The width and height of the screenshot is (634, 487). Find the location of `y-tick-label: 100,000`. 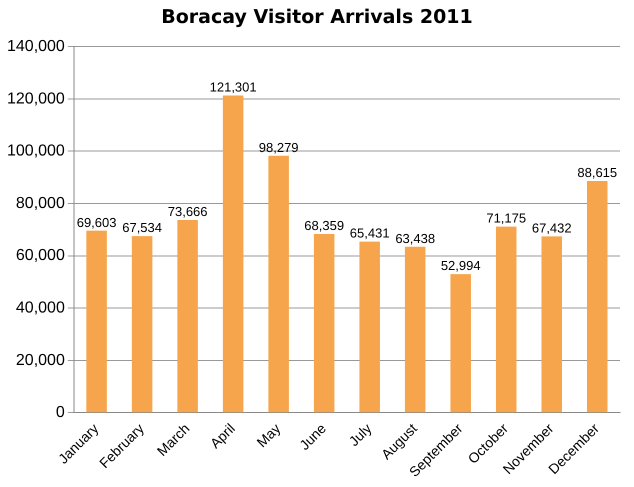

y-tick-label: 100,000 is located at coordinates (35, 151).